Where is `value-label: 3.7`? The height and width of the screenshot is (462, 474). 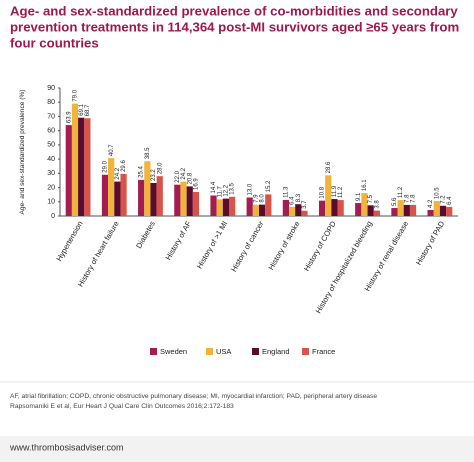
value-label: 3.7 is located at coordinates (305, 204).